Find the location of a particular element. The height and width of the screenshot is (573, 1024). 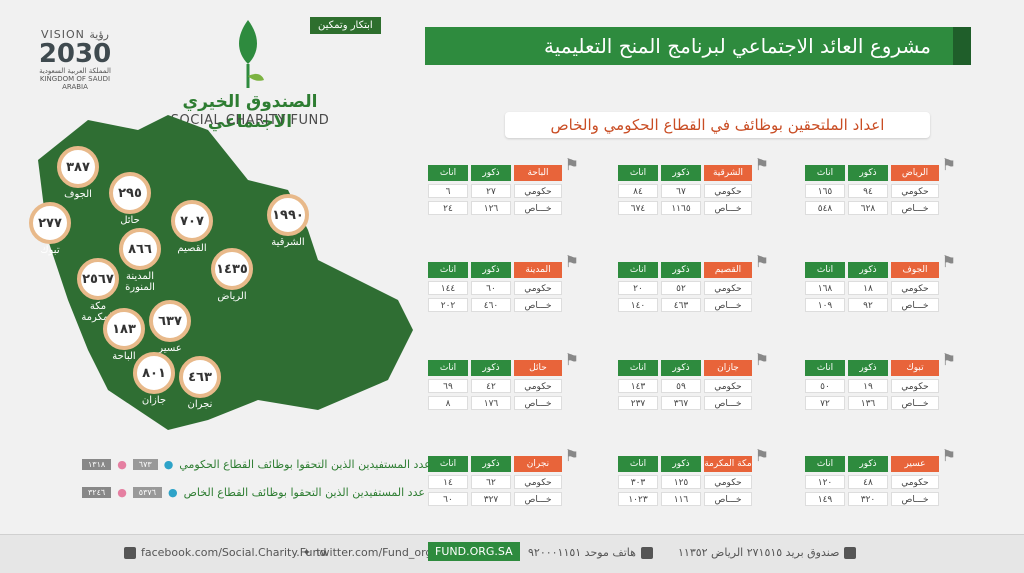

private-row: ٢٠٢ ٤٦٠ خـــاص is located at coordinates (495, 305).